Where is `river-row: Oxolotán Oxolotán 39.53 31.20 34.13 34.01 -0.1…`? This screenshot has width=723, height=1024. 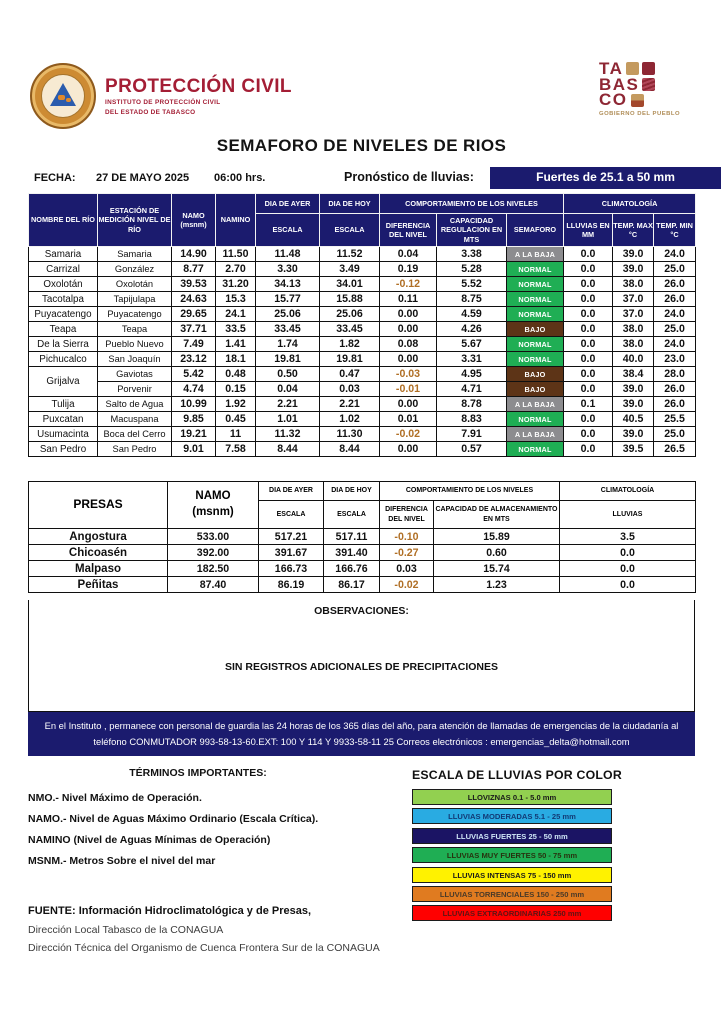
river-row: Oxolotán Oxolotán 39.53 31.20 34.13 34.01 -0.1… is located at coordinates (362, 284).